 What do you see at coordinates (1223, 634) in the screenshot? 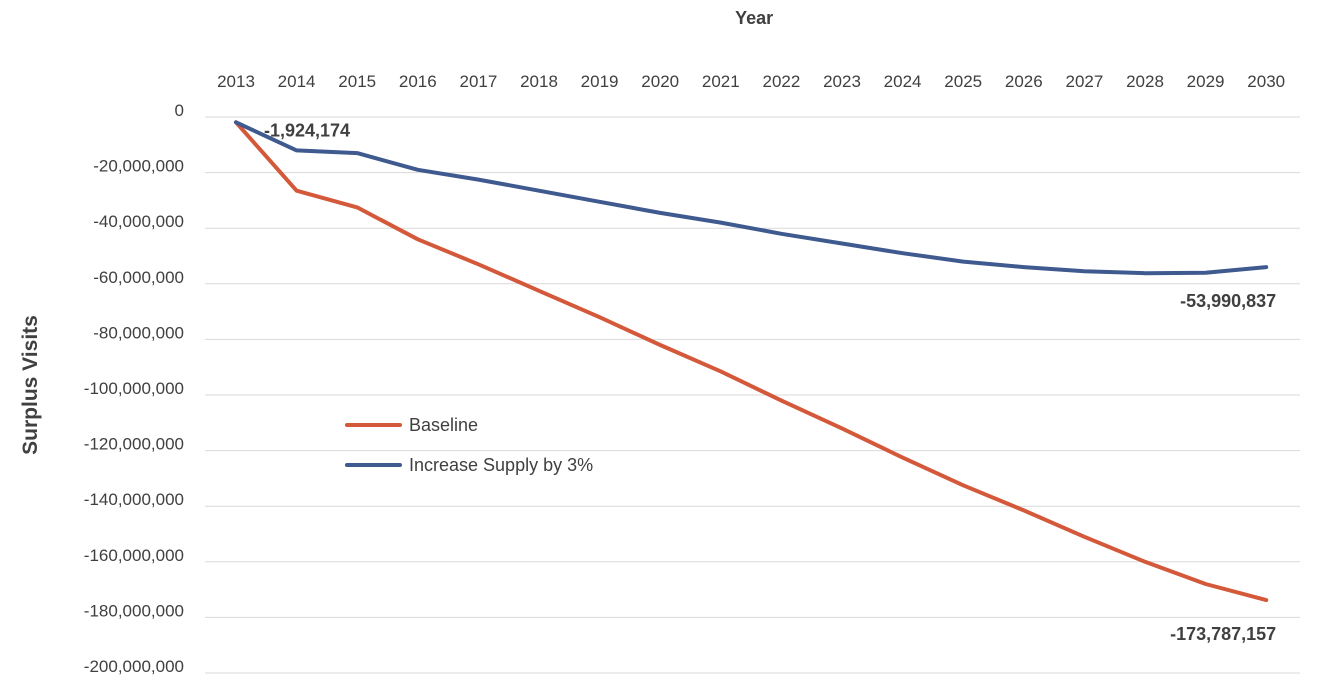
I see `data-label: -173,787,157` at bounding box center [1223, 634].